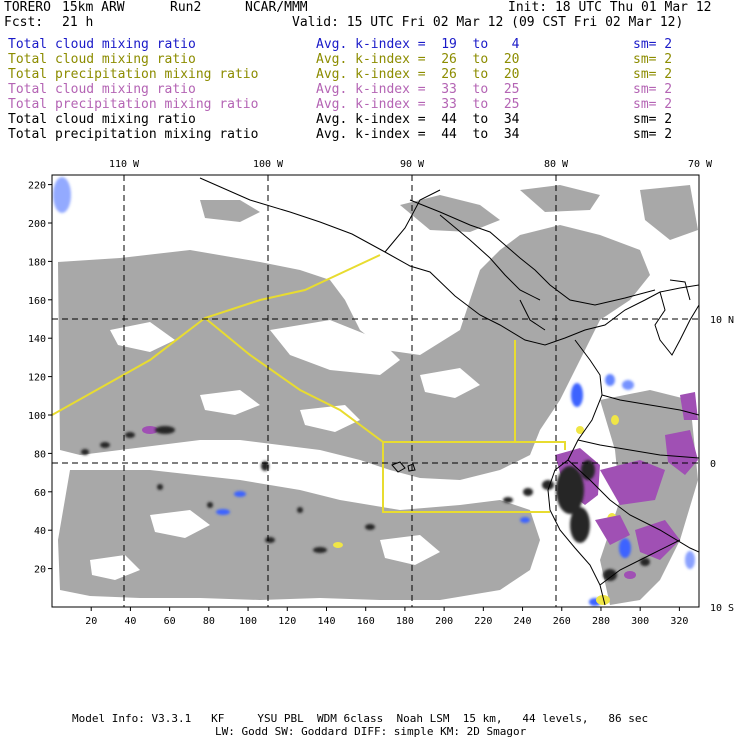  I want to click on x-tick-label: 120, so click(287, 621).